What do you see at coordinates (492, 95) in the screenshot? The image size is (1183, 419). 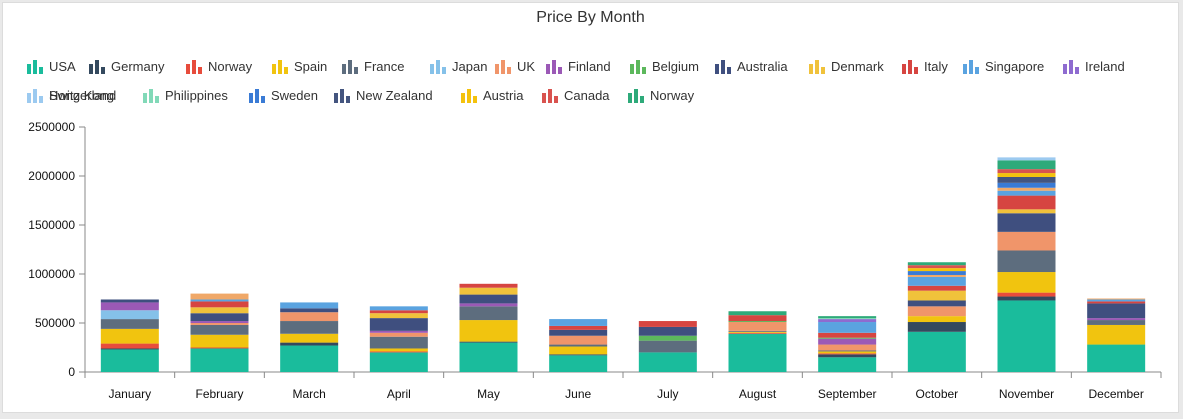 I see `legend-item: Austria` at bounding box center [492, 95].